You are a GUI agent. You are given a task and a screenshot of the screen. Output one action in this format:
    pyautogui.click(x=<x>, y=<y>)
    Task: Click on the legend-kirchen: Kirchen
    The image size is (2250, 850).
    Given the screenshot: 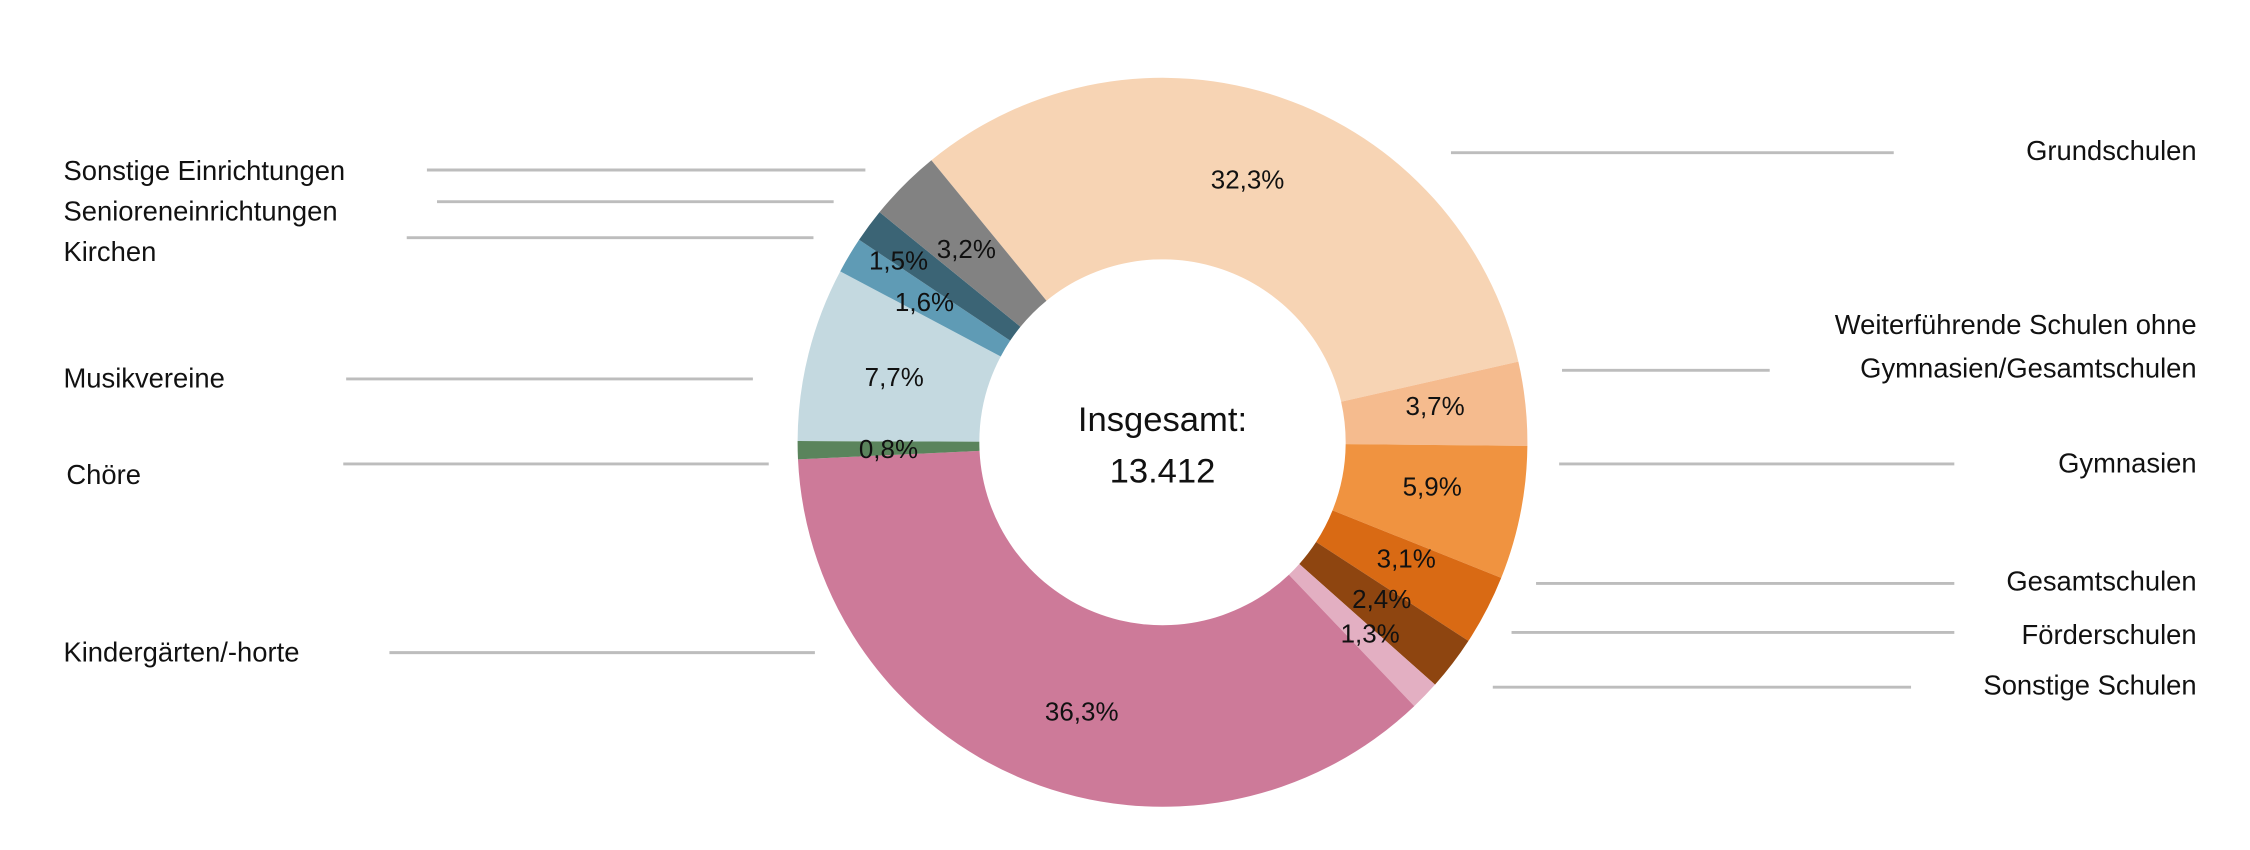 What is the action you would take?
    pyautogui.click(x=109, y=251)
    